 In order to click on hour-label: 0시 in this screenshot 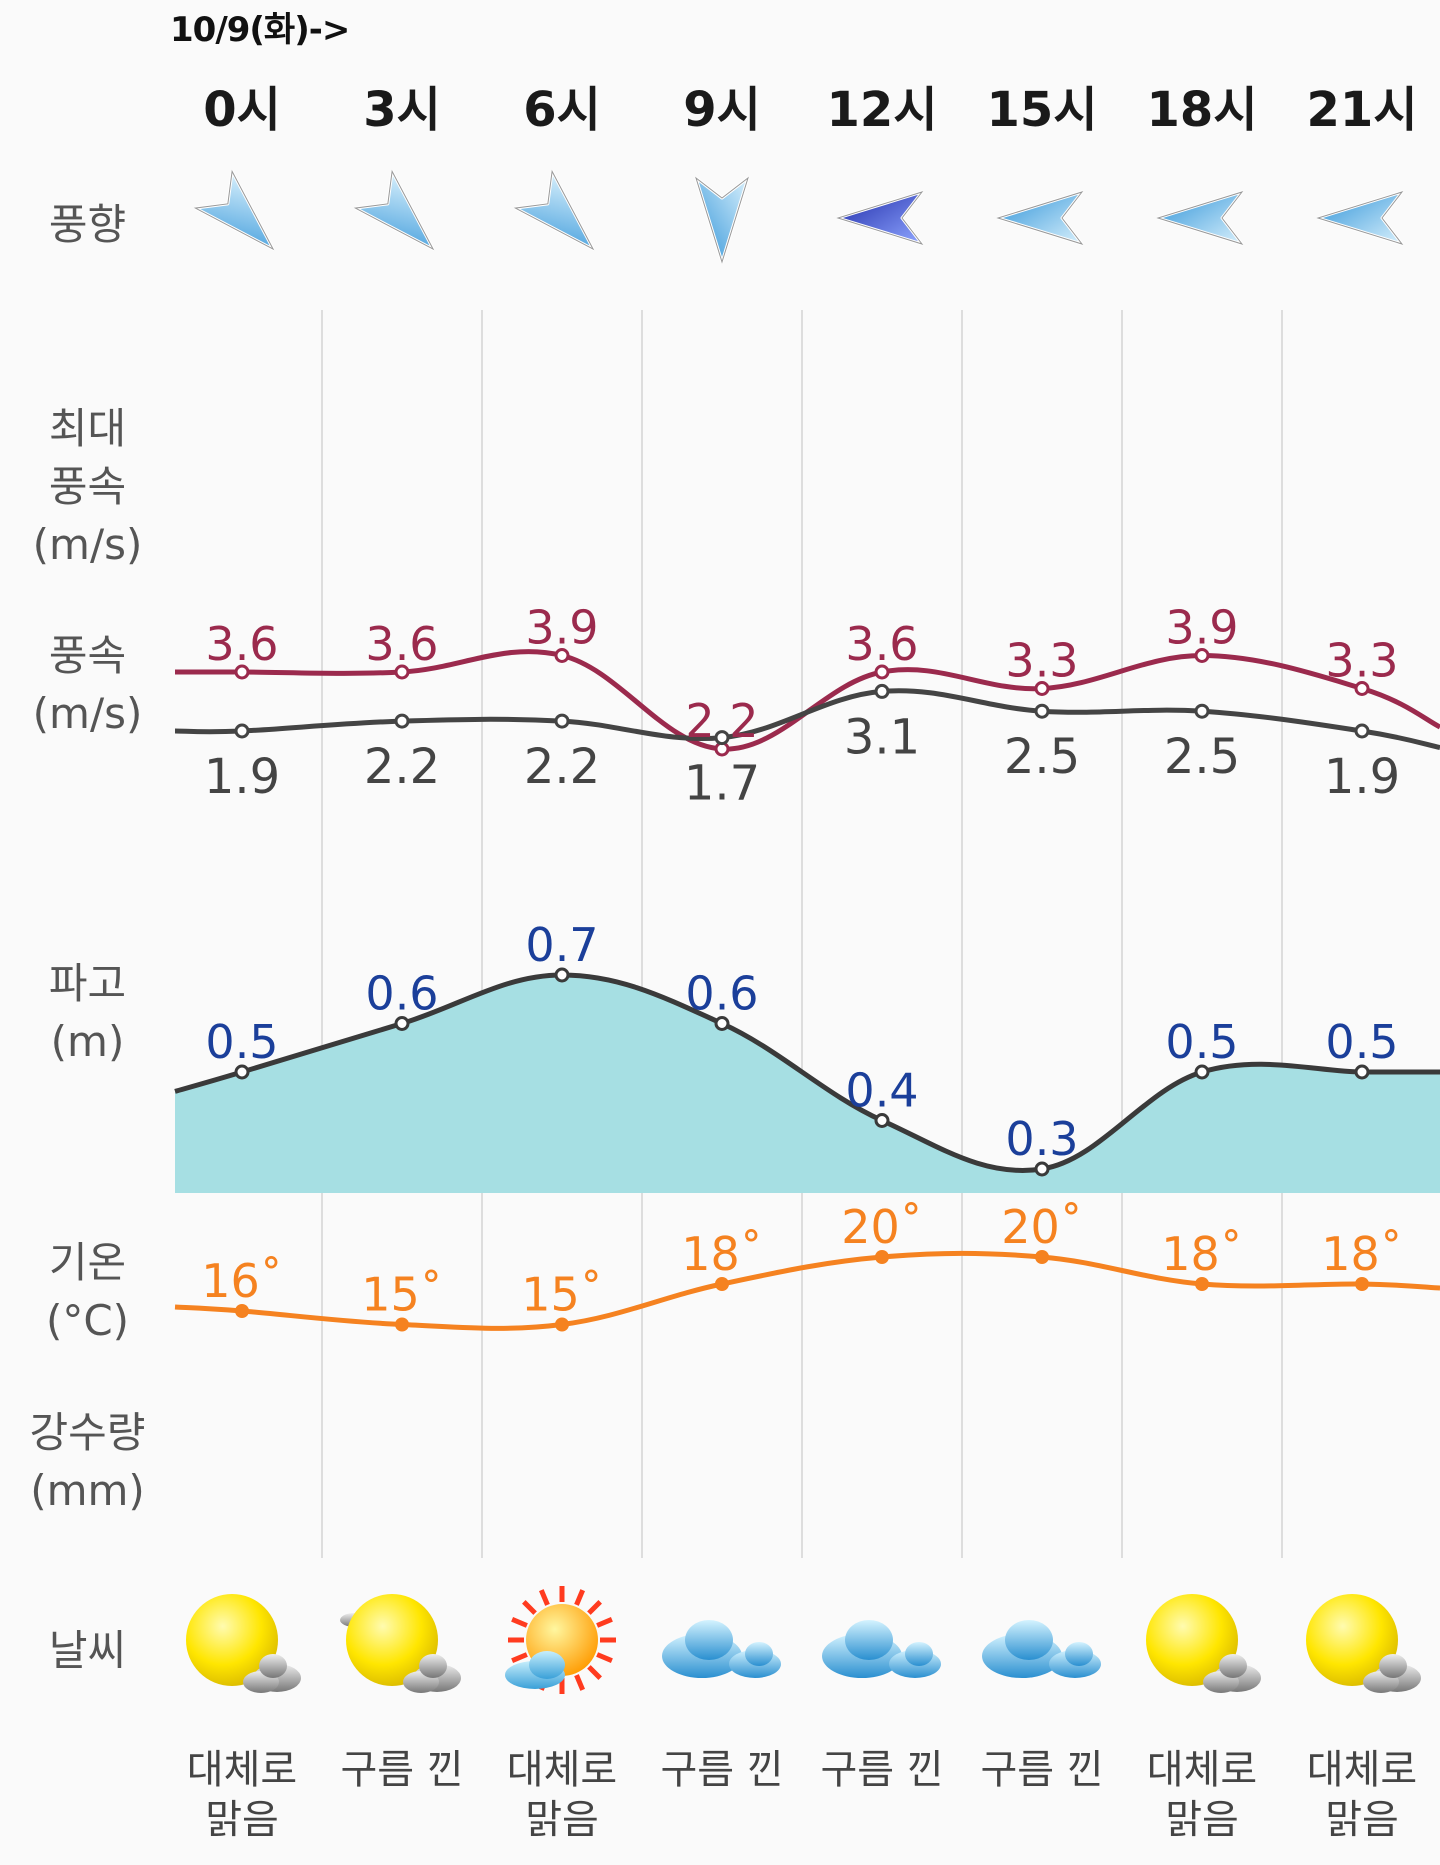, I will do `click(242, 110)`.